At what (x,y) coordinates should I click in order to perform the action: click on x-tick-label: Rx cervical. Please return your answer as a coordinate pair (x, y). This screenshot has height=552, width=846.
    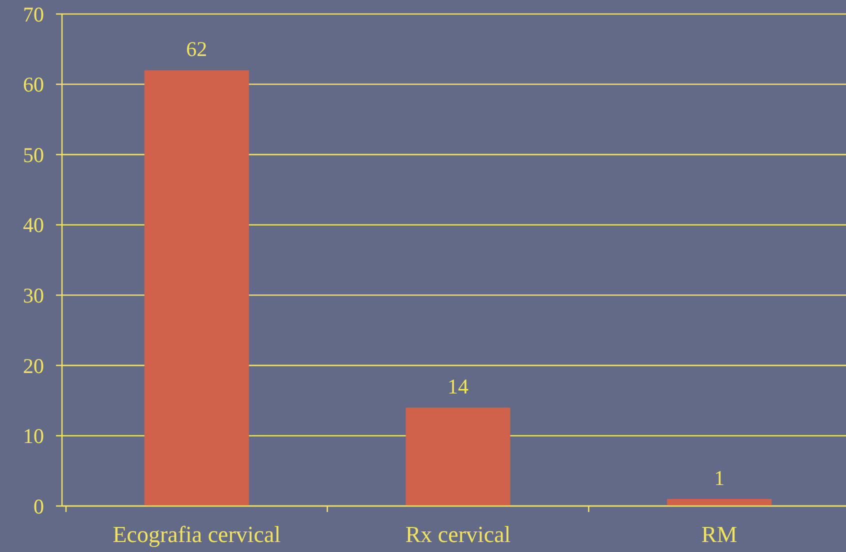
    Looking at the image, I should click on (458, 534).